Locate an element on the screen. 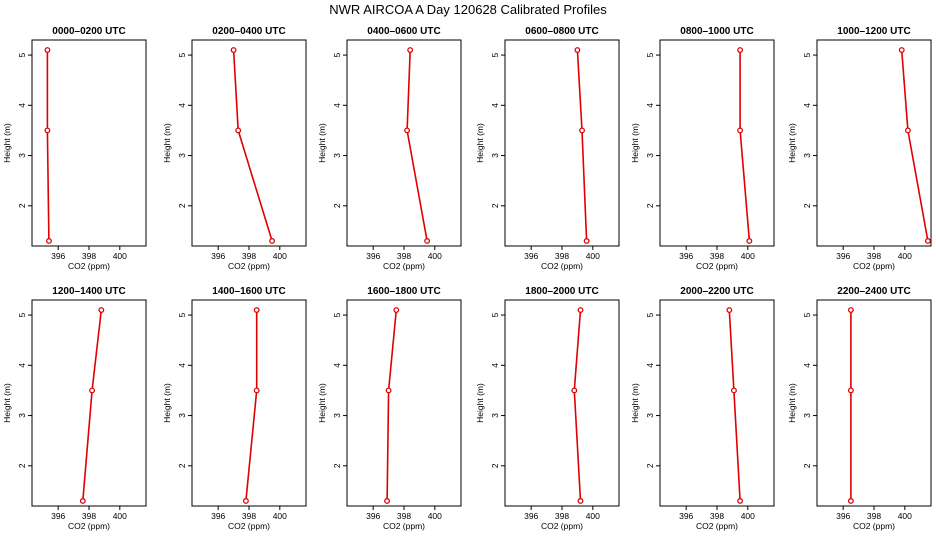  panel-title: 0000–0200 UTC is located at coordinates (88, 31).